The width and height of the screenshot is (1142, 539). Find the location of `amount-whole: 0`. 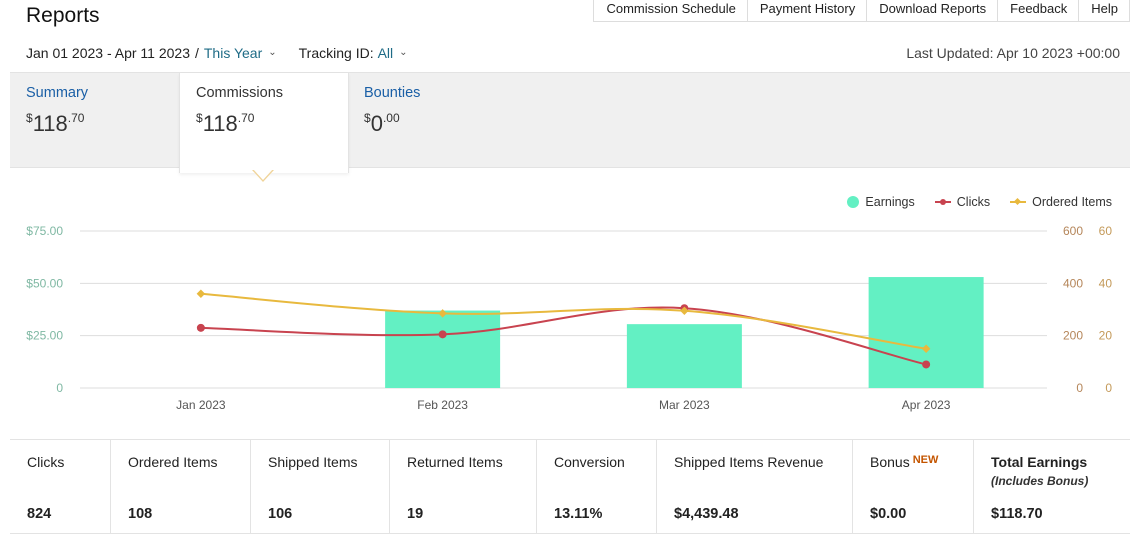

amount-whole: 0 is located at coordinates (376, 123).